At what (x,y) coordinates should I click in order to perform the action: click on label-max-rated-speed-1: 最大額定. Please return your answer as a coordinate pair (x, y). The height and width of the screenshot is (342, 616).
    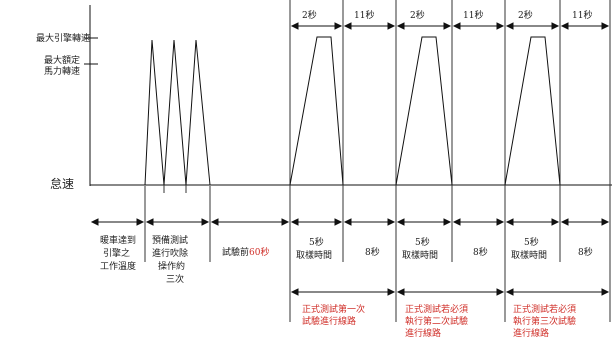
    Looking at the image, I should click on (62, 60).